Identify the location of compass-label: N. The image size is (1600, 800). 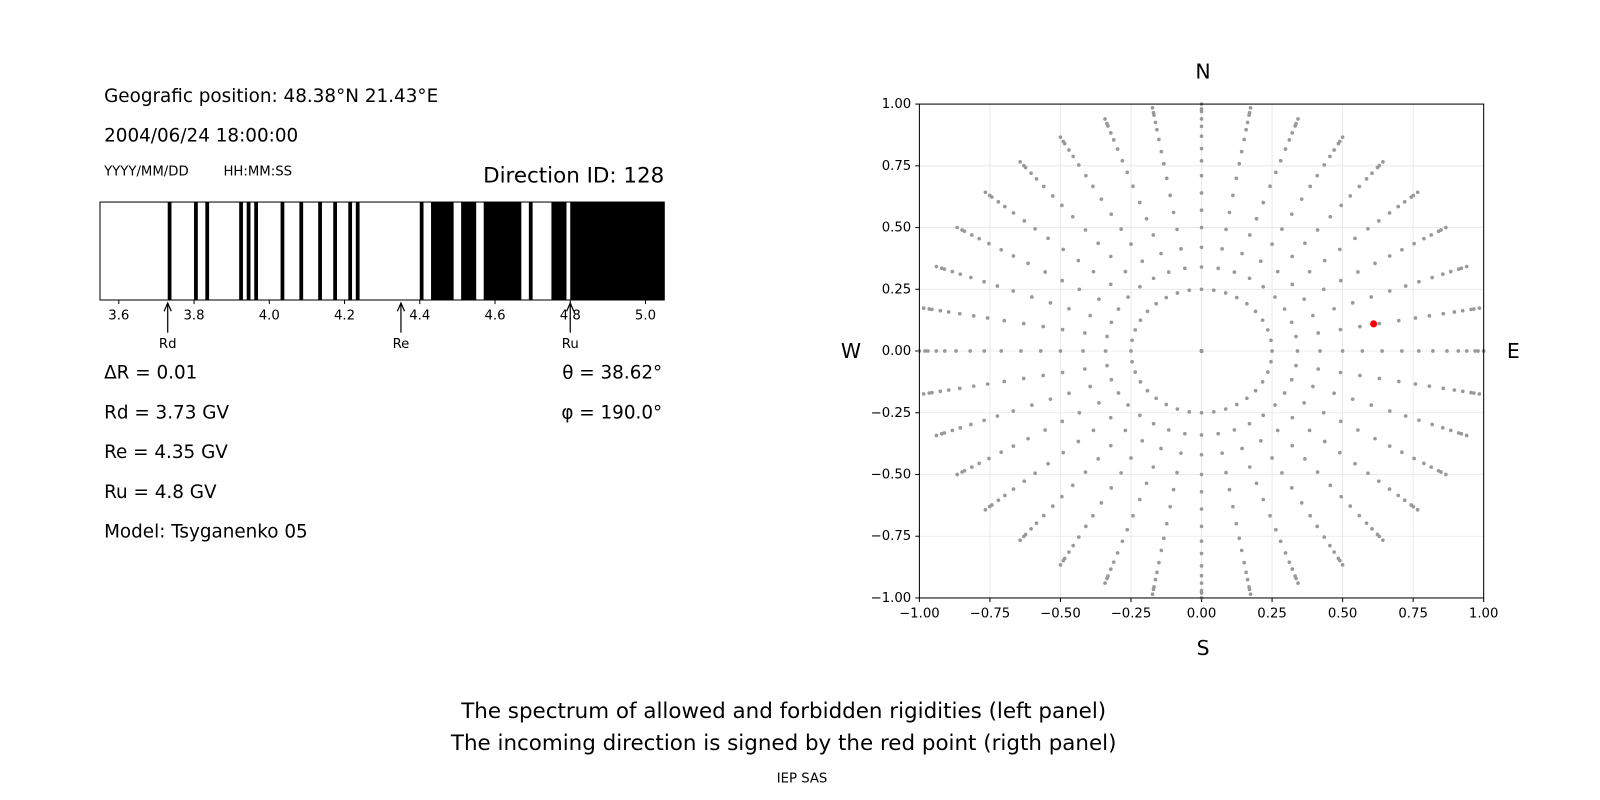
(1202, 71).